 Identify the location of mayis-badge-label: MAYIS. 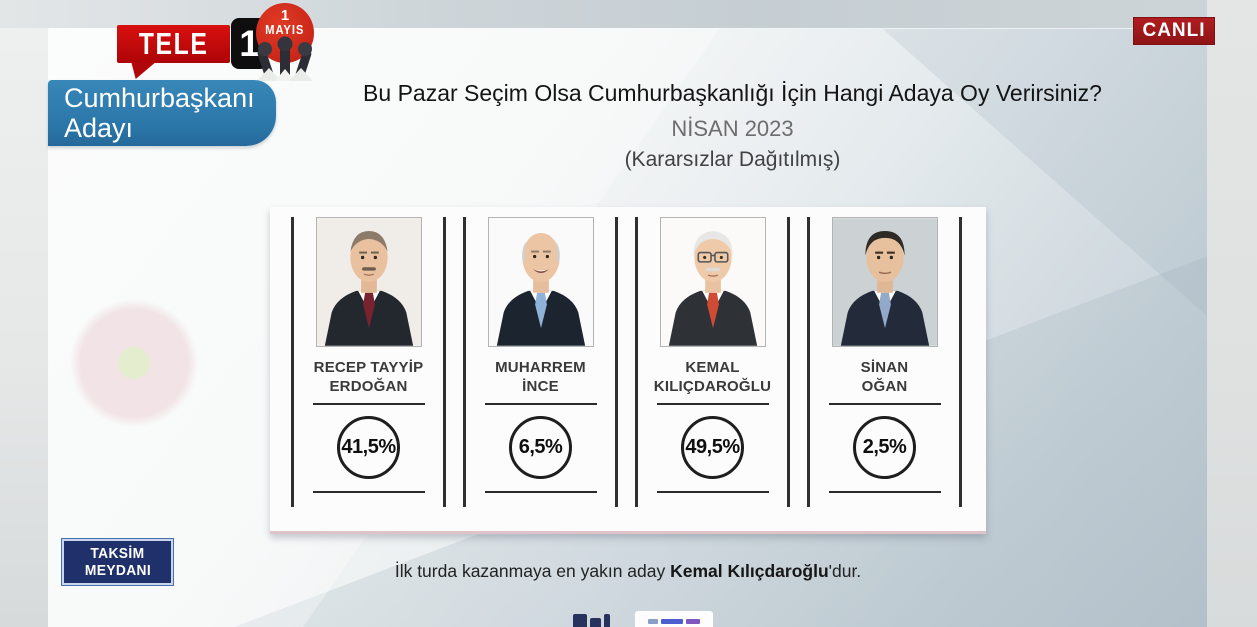
(285, 30).